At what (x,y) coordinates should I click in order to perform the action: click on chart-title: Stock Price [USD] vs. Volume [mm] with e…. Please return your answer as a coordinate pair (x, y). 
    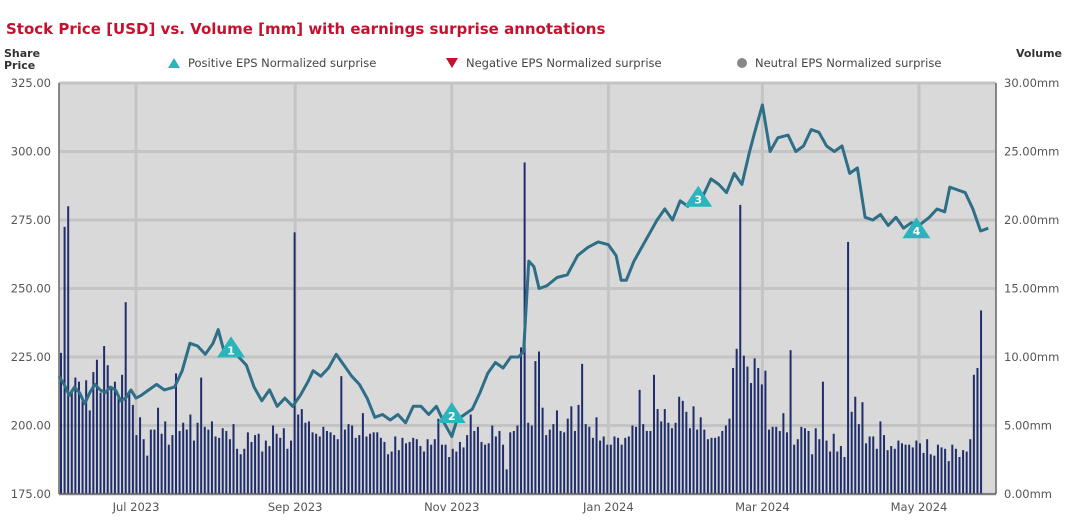
    Looking at the image, I should click on (306, 29).